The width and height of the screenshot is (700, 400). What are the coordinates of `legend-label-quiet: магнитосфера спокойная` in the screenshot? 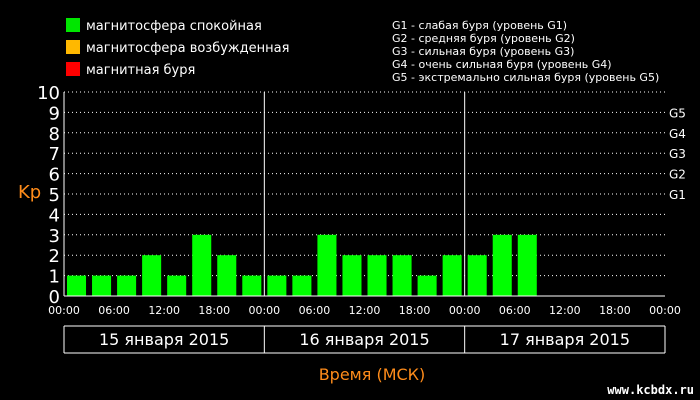 It's located at (174, 26).